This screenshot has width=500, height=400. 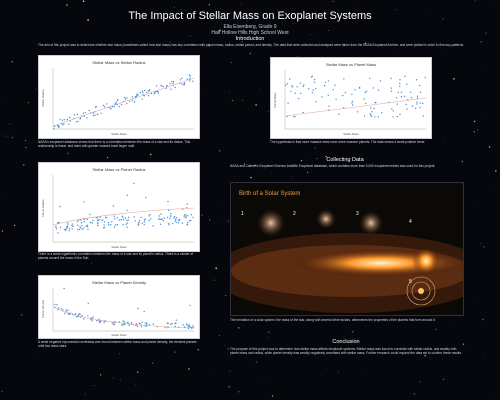 What do you see at coordinates (250, 39) in the screenshot?
I see `intro-heading: Introduction` at bounding box center [250, 39].